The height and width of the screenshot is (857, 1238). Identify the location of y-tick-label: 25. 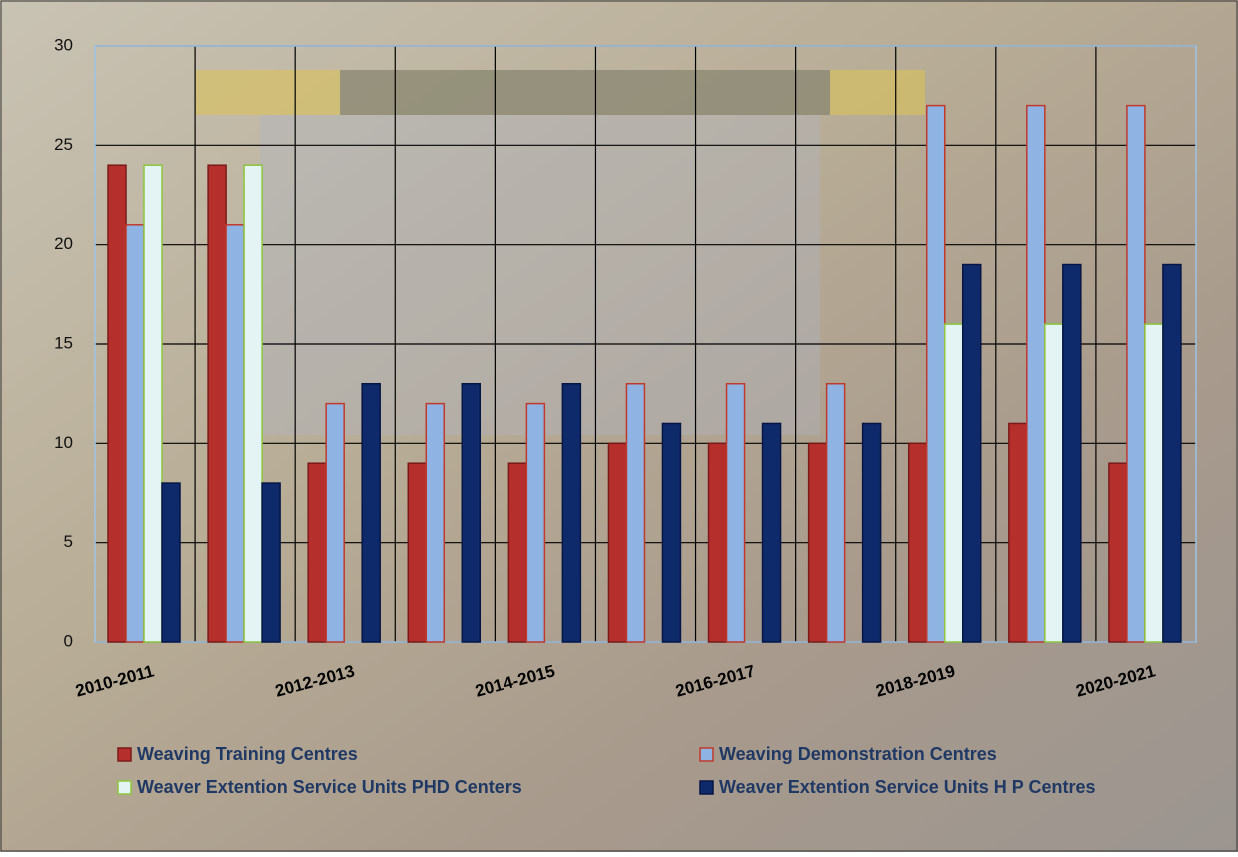
(63, 144).